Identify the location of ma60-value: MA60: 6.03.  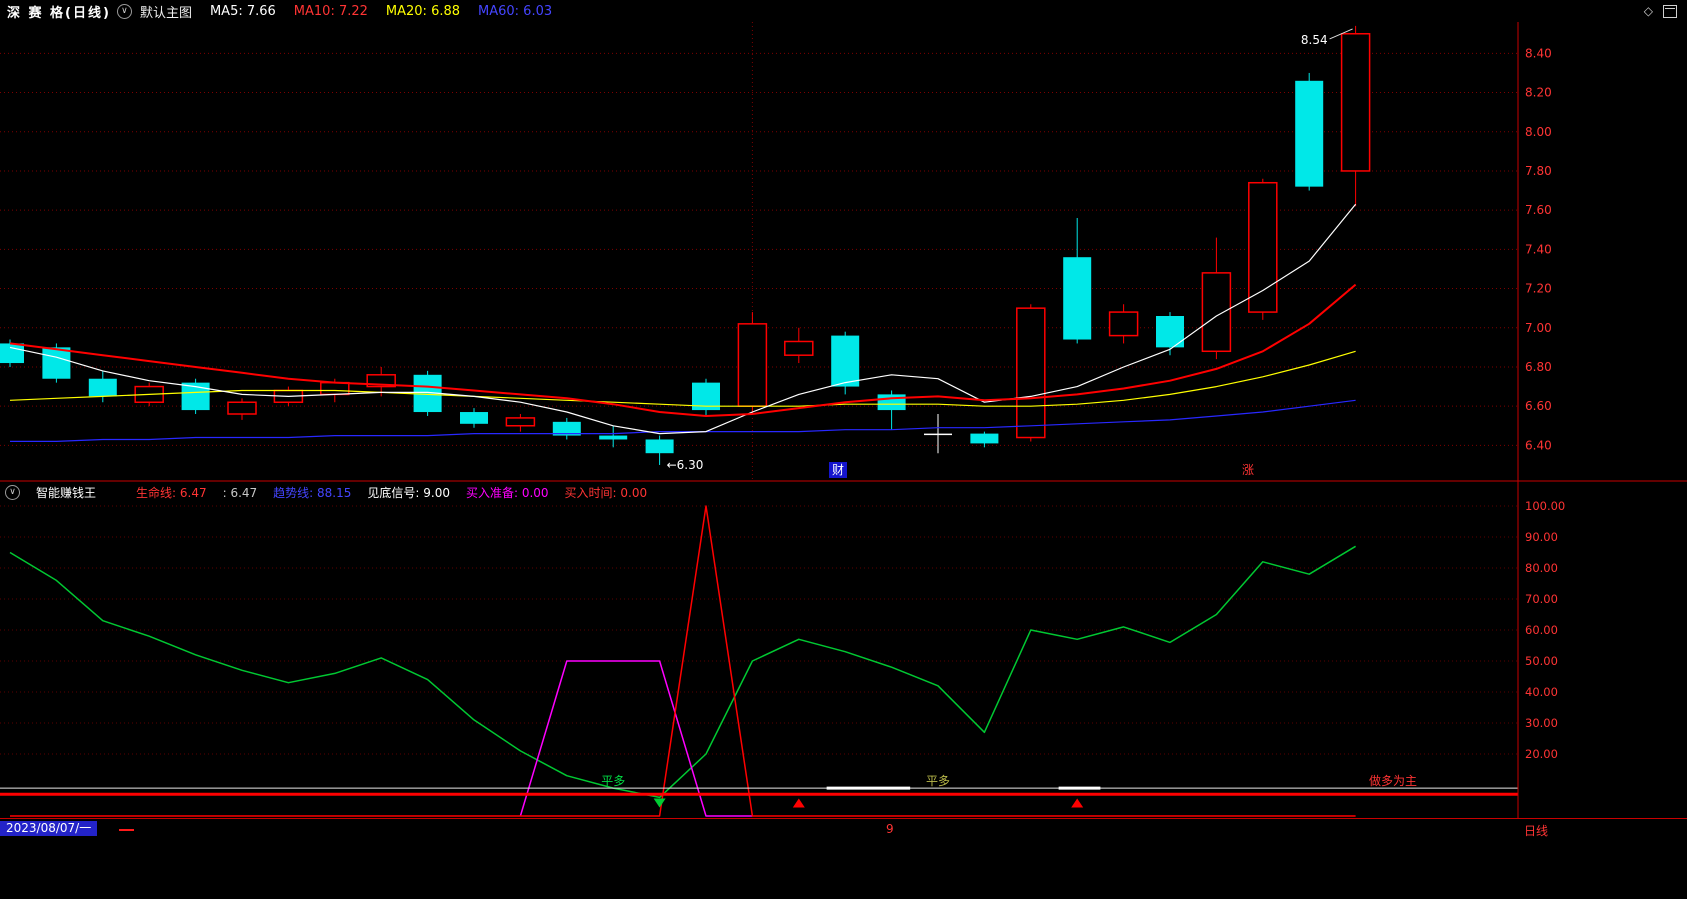
(515, 11).